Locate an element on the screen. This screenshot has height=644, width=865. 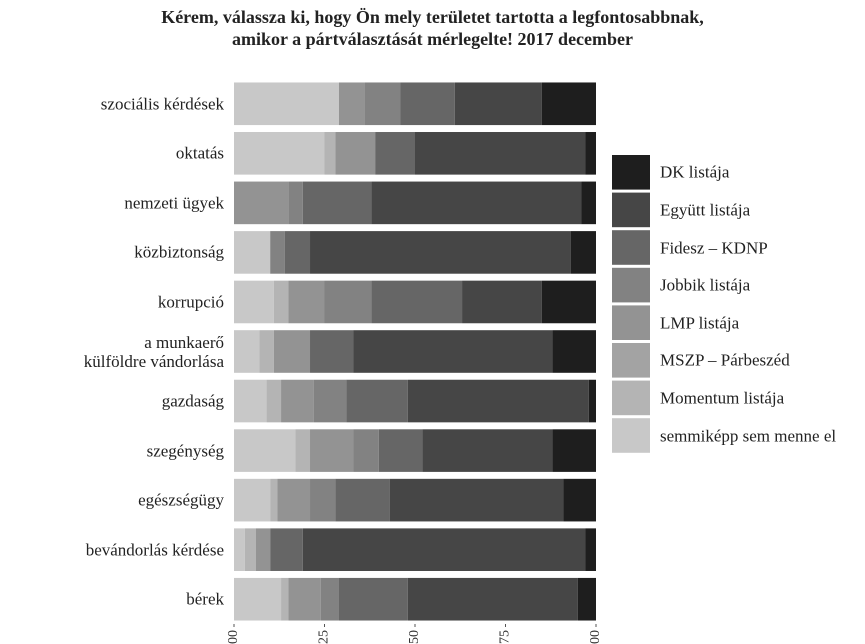
x-tick-label: 0,25 is located at coordinates (324, 637).